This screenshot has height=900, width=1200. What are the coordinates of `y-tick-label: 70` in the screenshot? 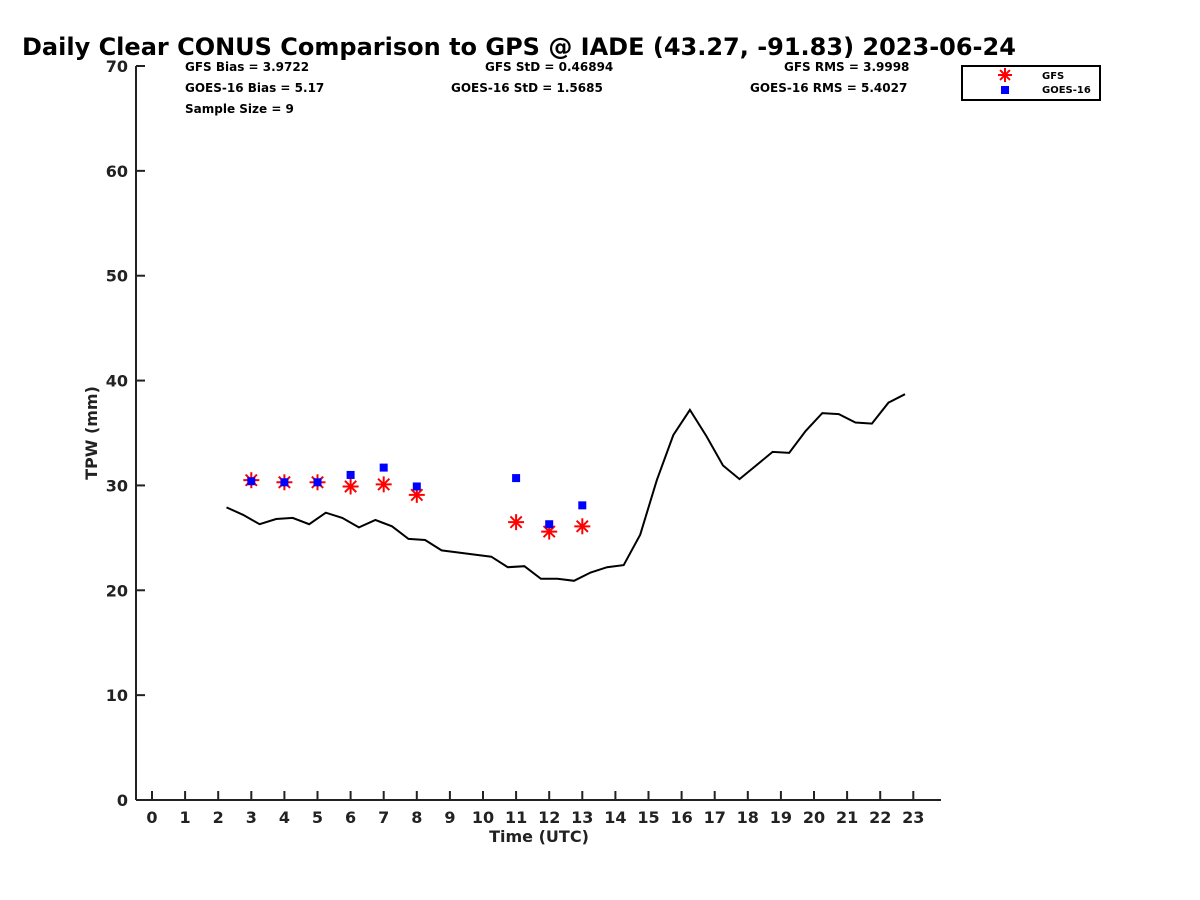 It's located at (117, 66).